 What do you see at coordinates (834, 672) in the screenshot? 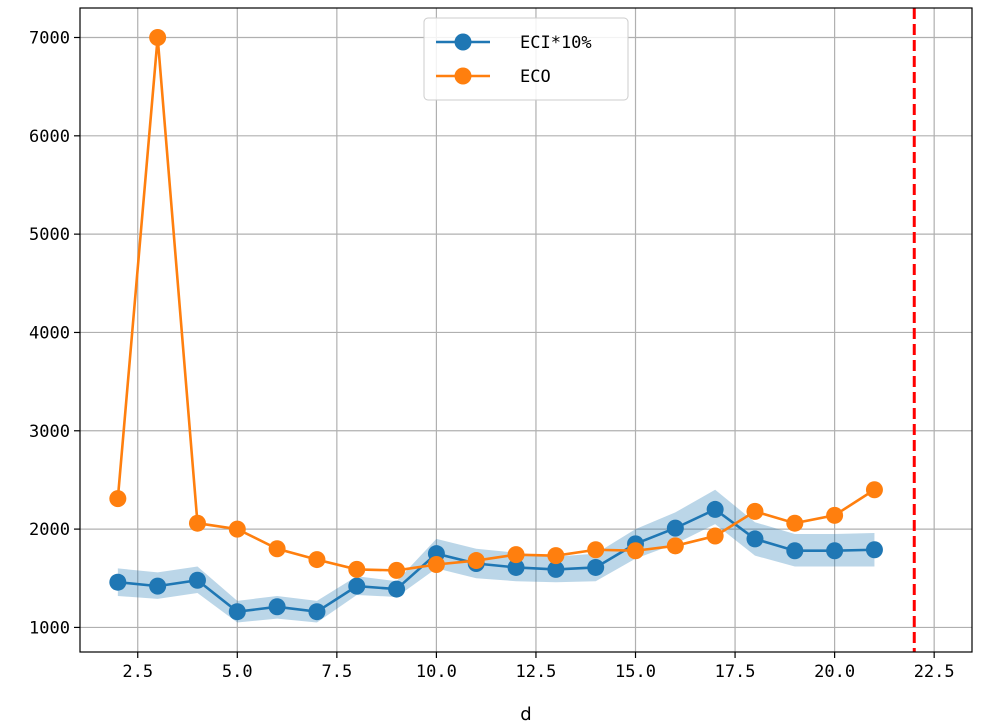
I see `x-tick-label: 20.0` at bounding box center [834, 672].